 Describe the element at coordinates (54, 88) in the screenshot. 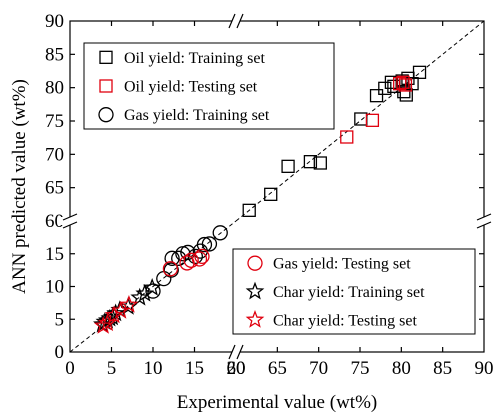

I see `y-tick-label: 80` at that location.